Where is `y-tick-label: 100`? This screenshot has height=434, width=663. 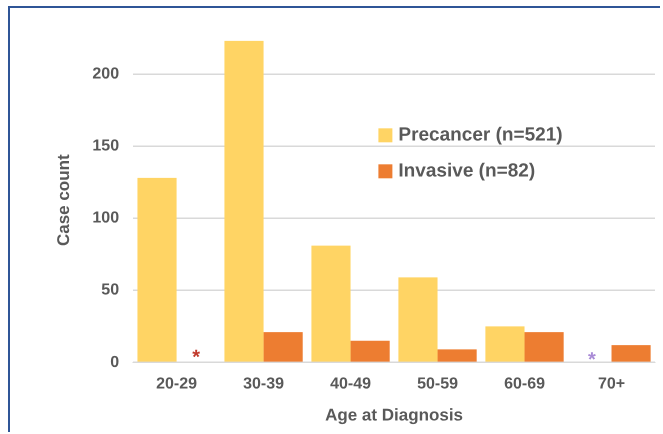 y-tick-label: 100 is located at coordinates (106, 218).